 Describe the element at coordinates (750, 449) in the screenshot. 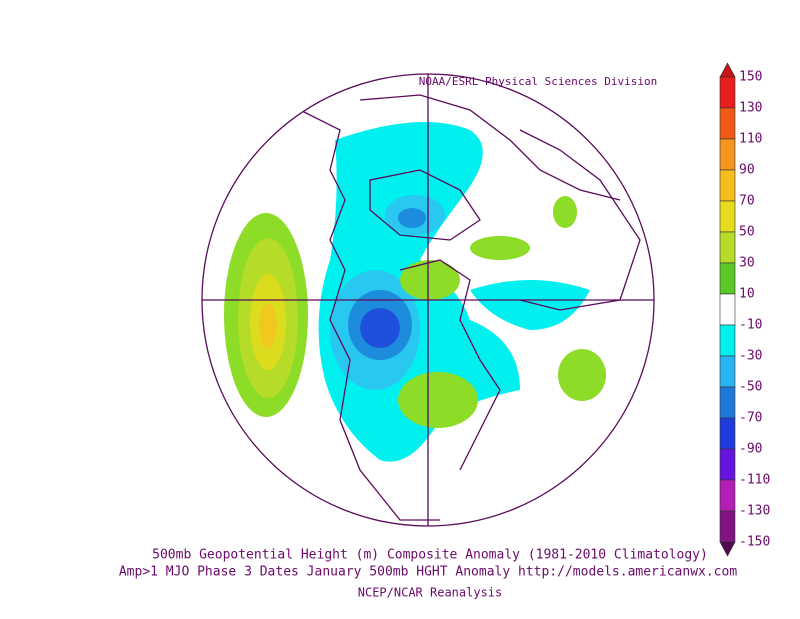

I see `colorbar-label: -90` at that location.